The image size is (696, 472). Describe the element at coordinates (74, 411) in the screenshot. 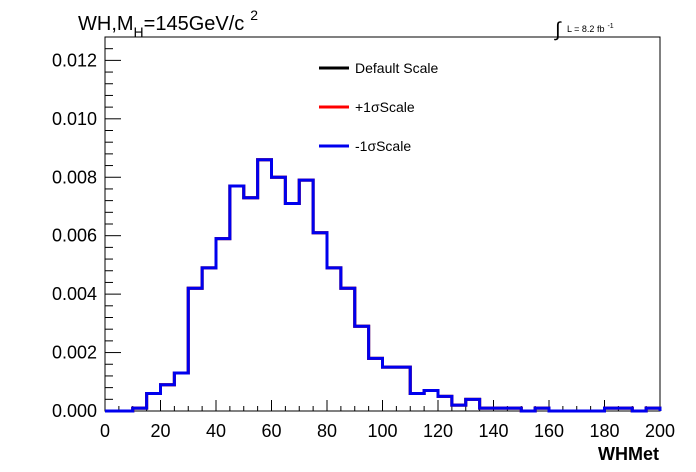

I see `y-tick-label: 0.000` at that location.